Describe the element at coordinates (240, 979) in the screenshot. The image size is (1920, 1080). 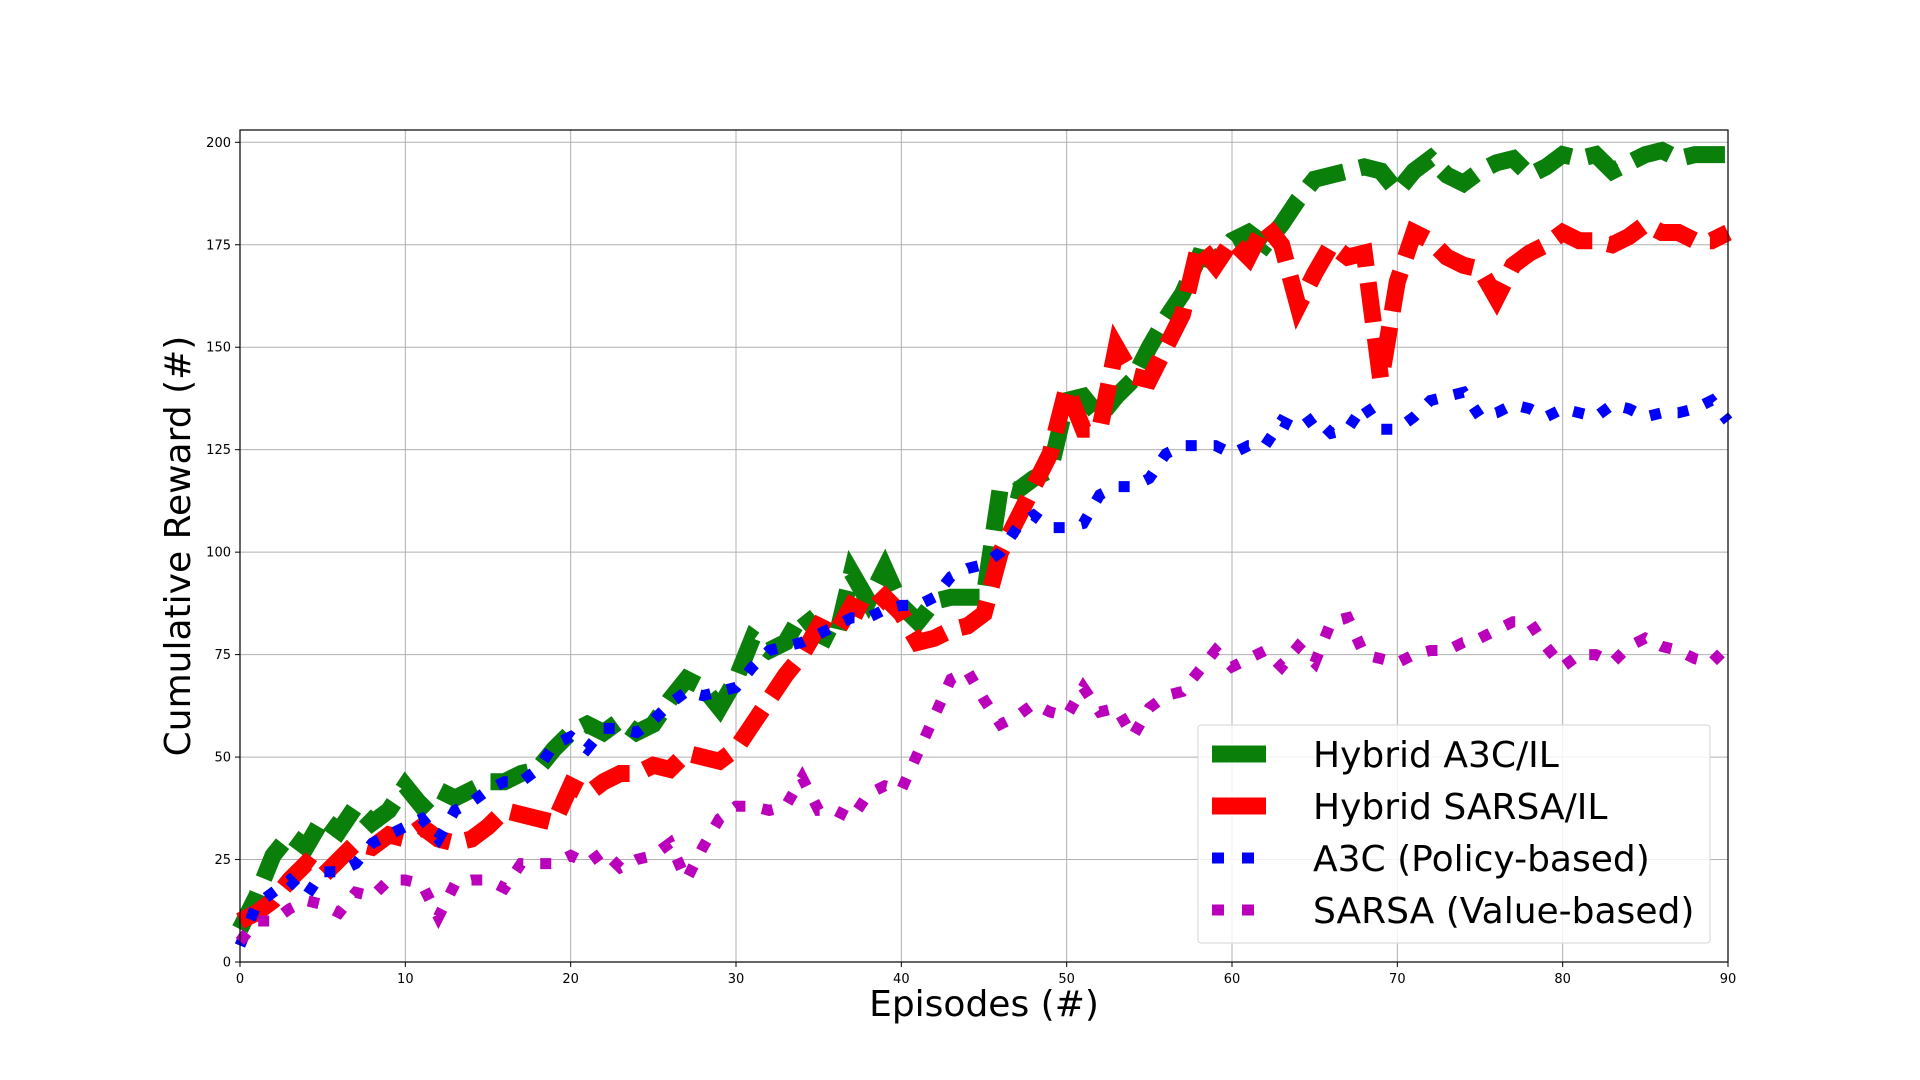
I see `x-tick-label: 0` at that location.